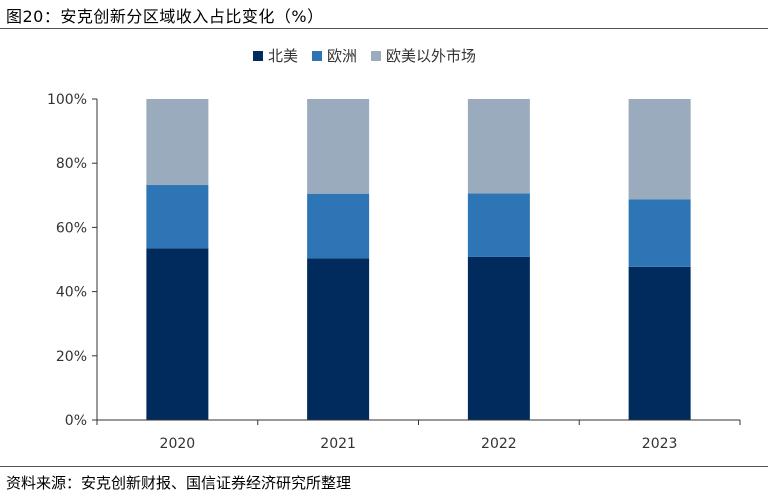 The height and width of the screenshot is (495, 768). Describe the element at coordinates (165, 16) in the screenshot. I see `chart-title: 图20：安克创新分区域收入占比变化（%）` at that location.